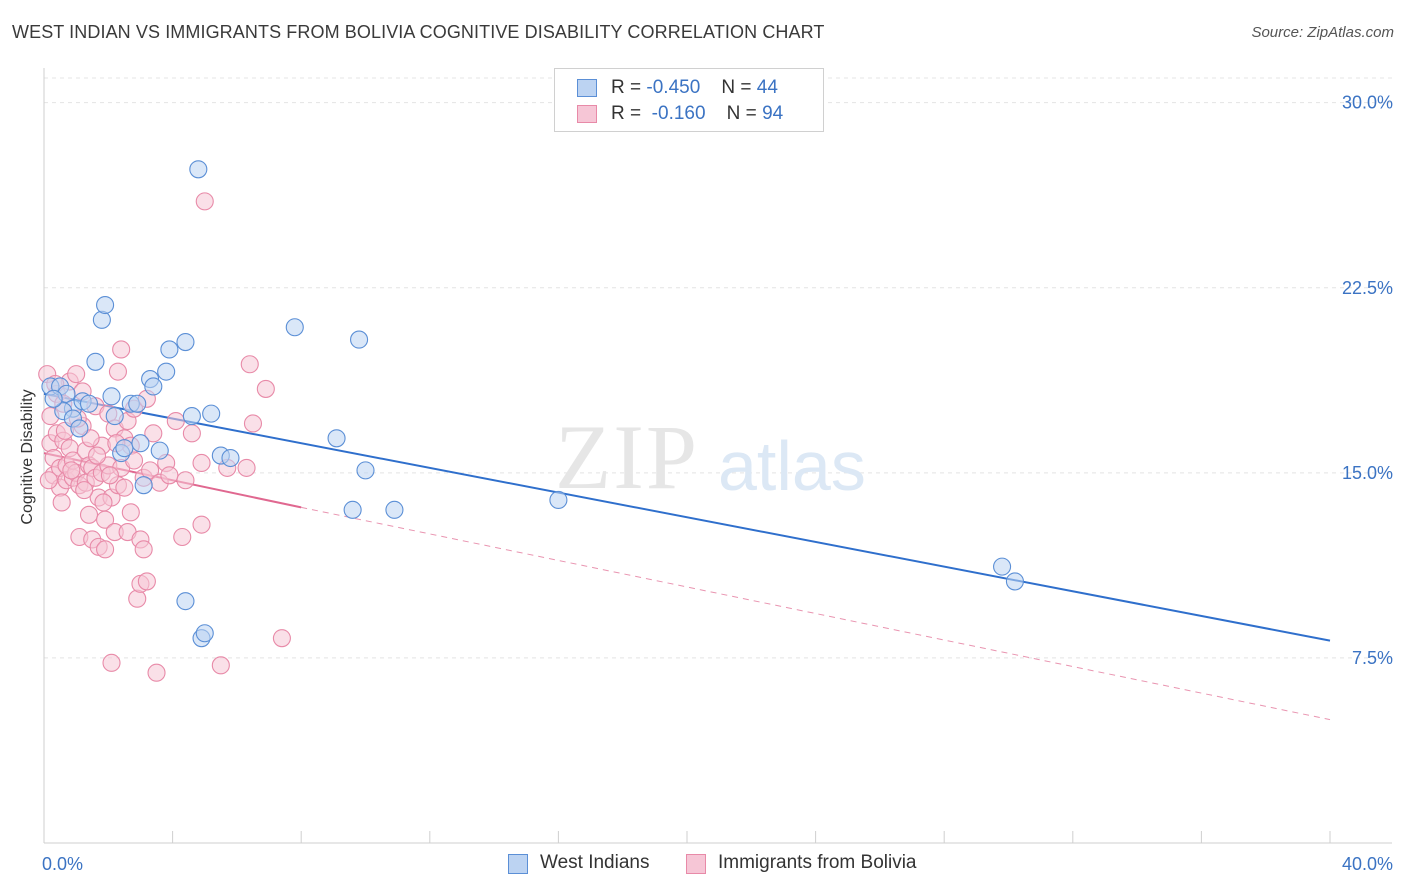  Describe the element at coordinates (710, 457) in the screenshot. I see `watermark: ZIP atlas` at that location.